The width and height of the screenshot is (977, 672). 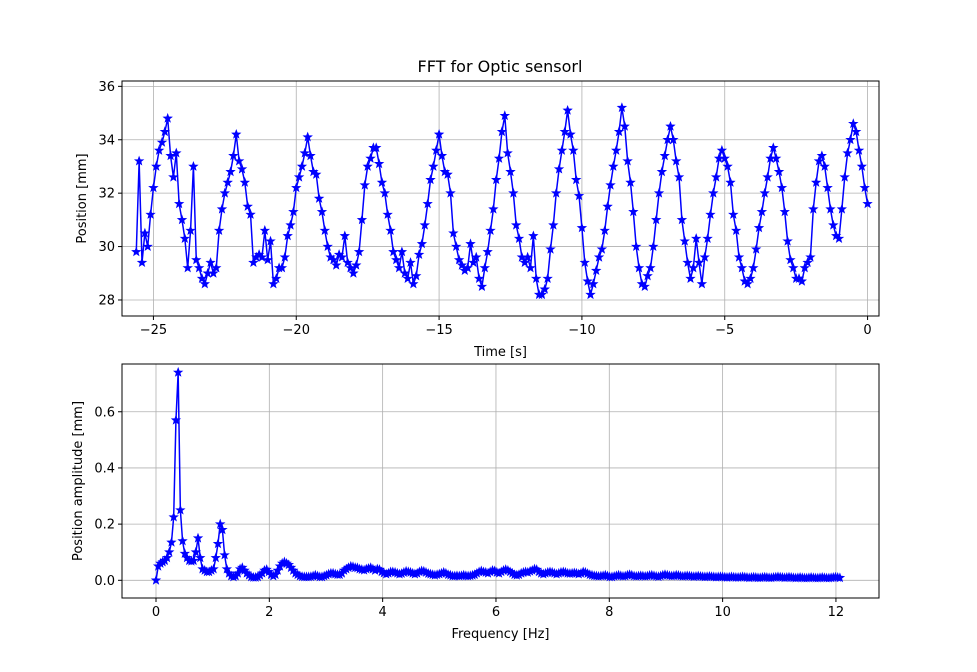 I want to click on y-axis-ticks: 28 30 32 34 36, so click(x=110, y=194).